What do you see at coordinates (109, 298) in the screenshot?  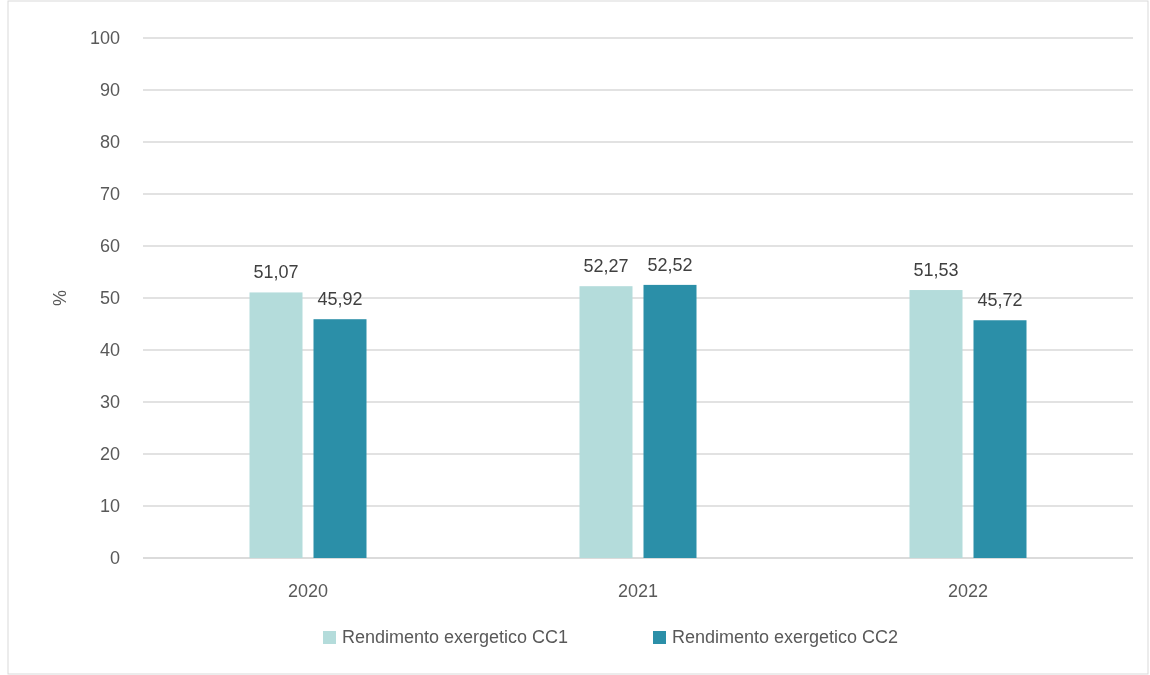 I see `y-tick-label: 50` at bounding box center [109, 298].